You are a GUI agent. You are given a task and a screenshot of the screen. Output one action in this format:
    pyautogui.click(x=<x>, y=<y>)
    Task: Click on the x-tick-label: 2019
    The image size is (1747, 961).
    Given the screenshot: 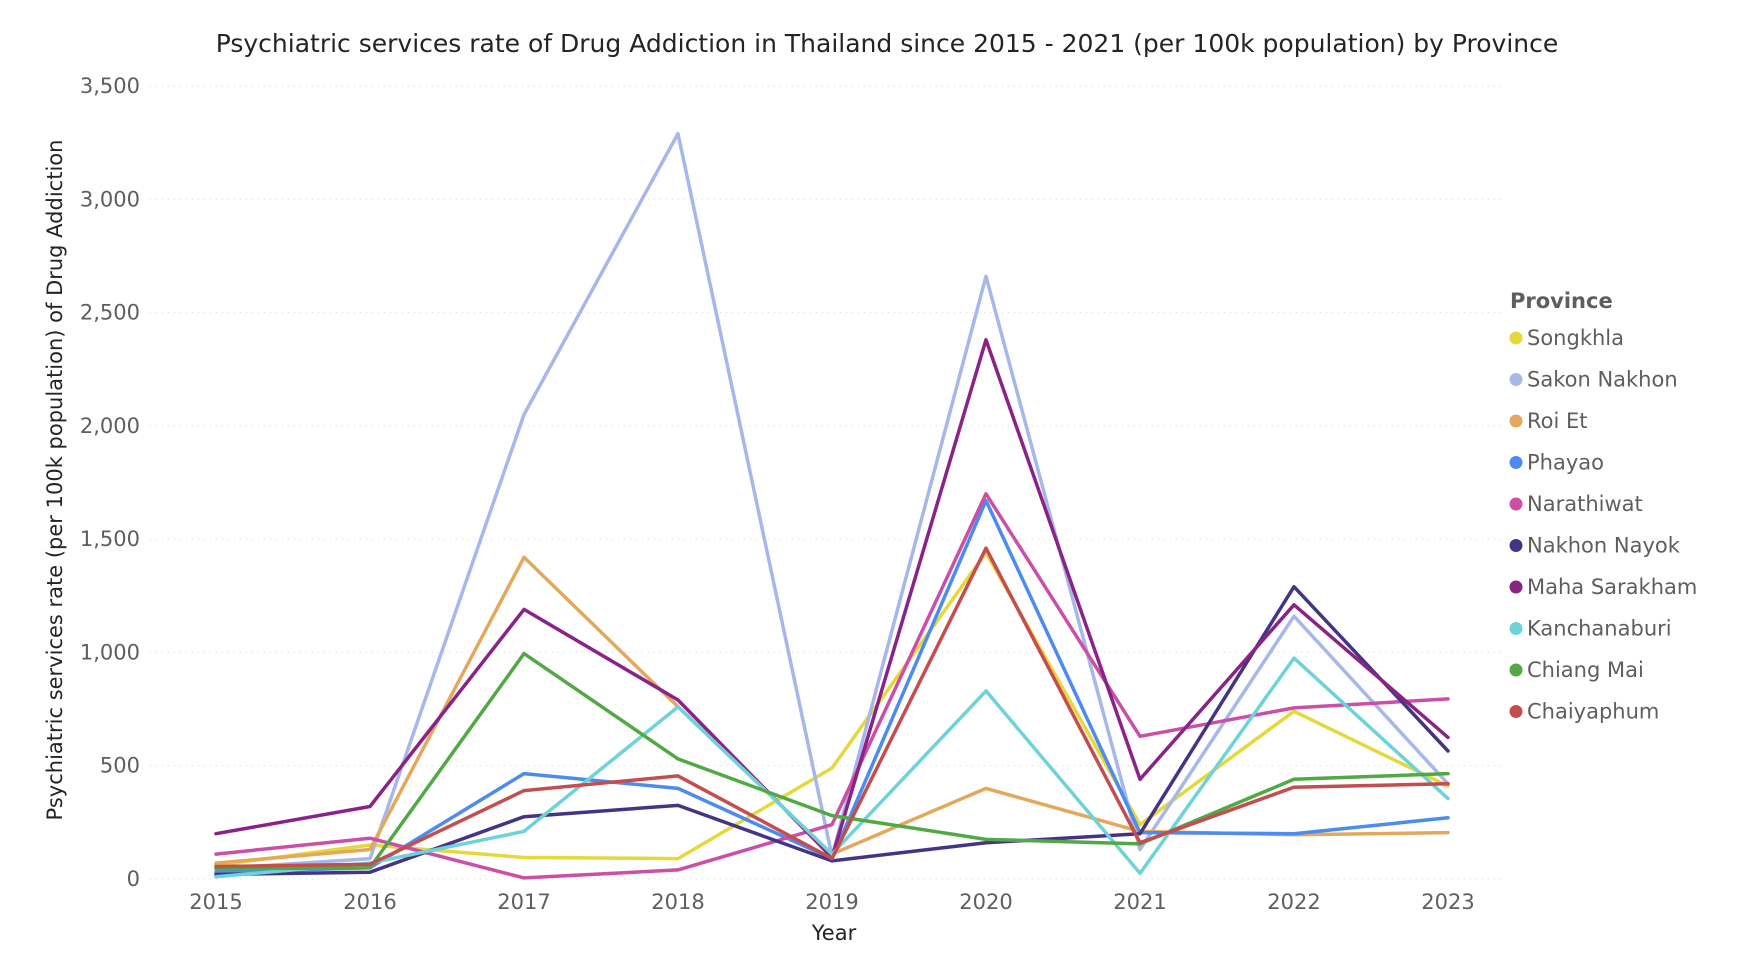 What is the action you would take?
    pyautogui.click(x=831, y=902)
    